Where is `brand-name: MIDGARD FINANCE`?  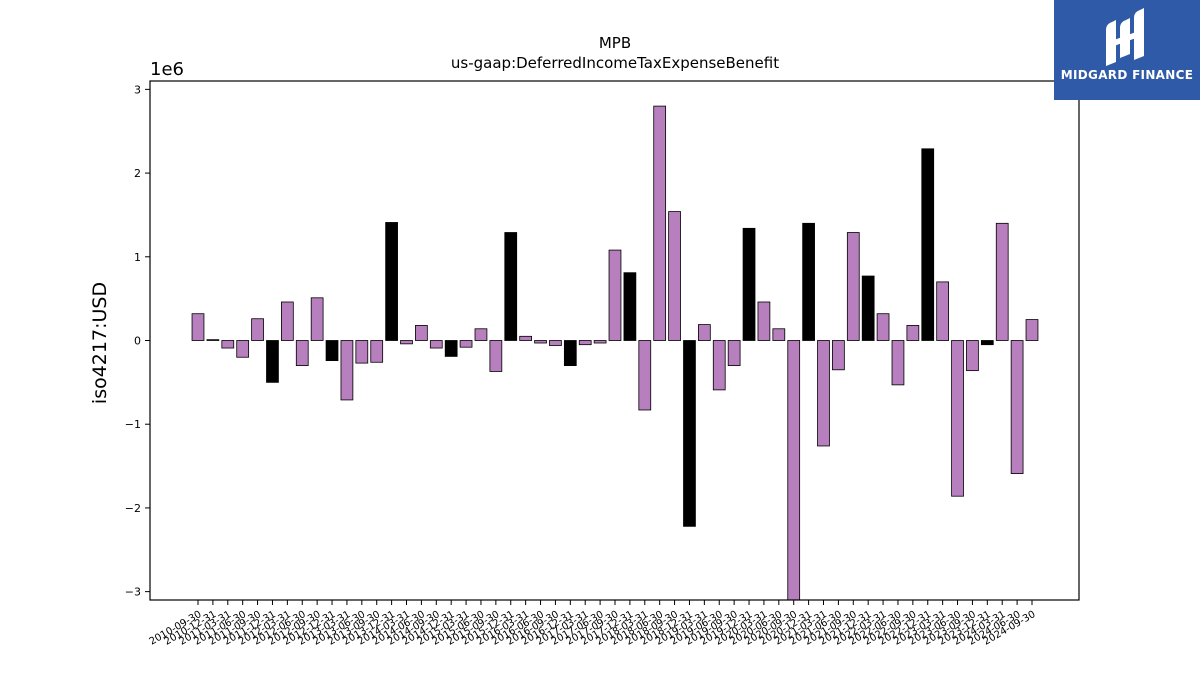 brand-name: MIDGARD FINANCE is located at coordinates (1127, 75).